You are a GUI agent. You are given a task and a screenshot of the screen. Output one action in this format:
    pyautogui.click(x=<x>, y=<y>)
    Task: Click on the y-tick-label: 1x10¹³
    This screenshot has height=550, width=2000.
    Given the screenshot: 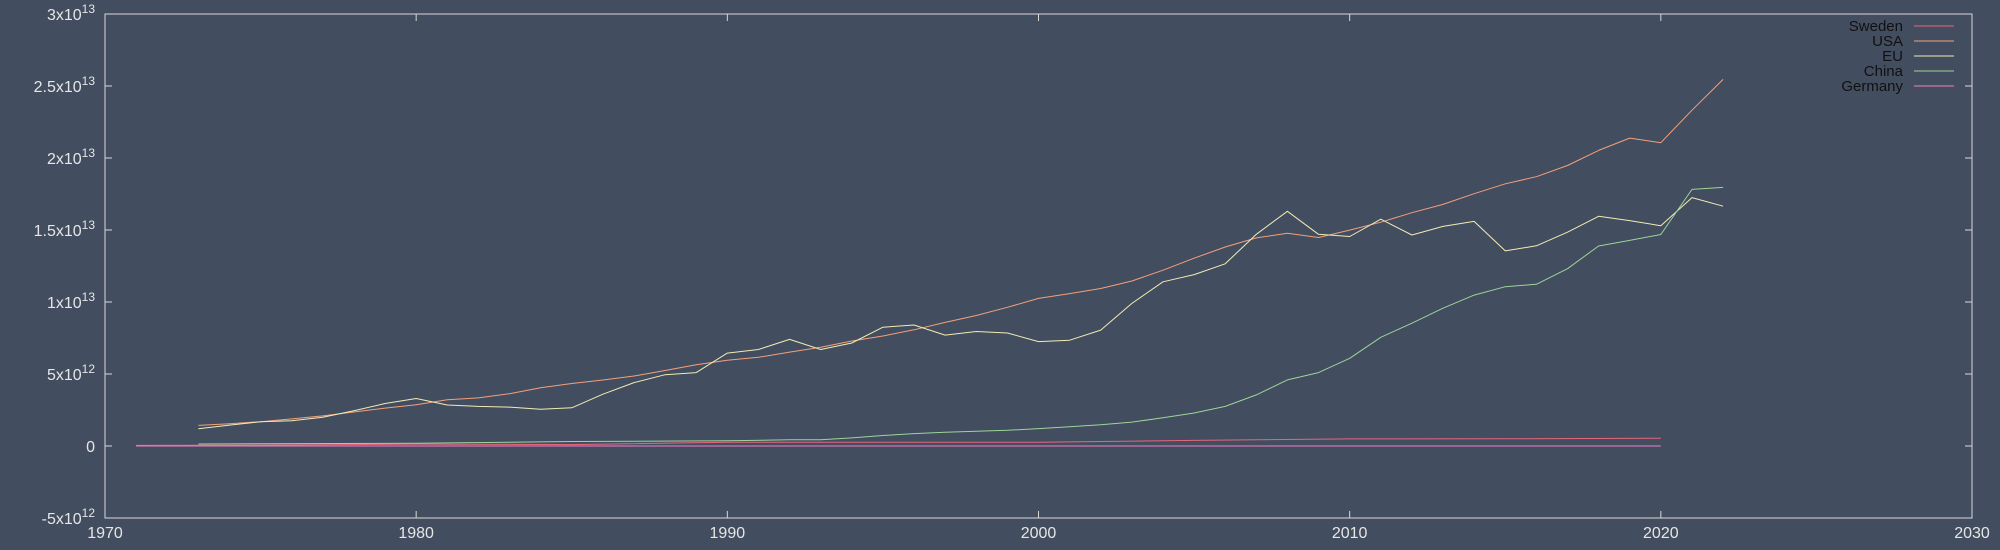 What is the action you would take?
    pyautogui.click(x=71, y=301)
    